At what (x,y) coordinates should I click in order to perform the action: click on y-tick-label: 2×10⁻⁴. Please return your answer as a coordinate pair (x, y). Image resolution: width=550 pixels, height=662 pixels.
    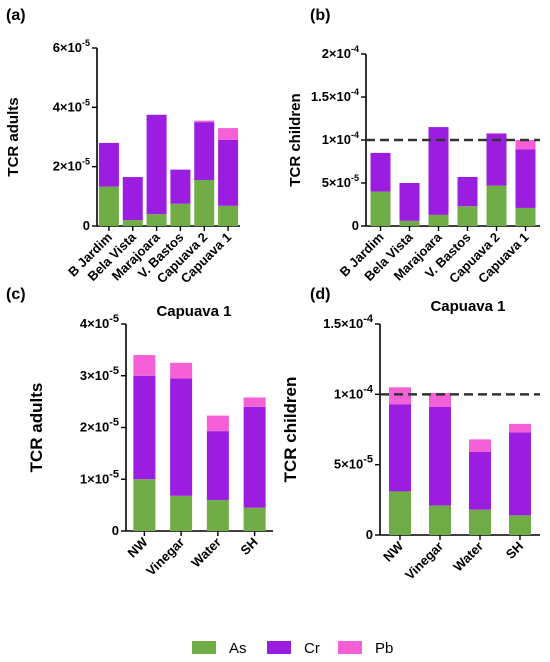
    Looking at the image, I should click on (340, 52).